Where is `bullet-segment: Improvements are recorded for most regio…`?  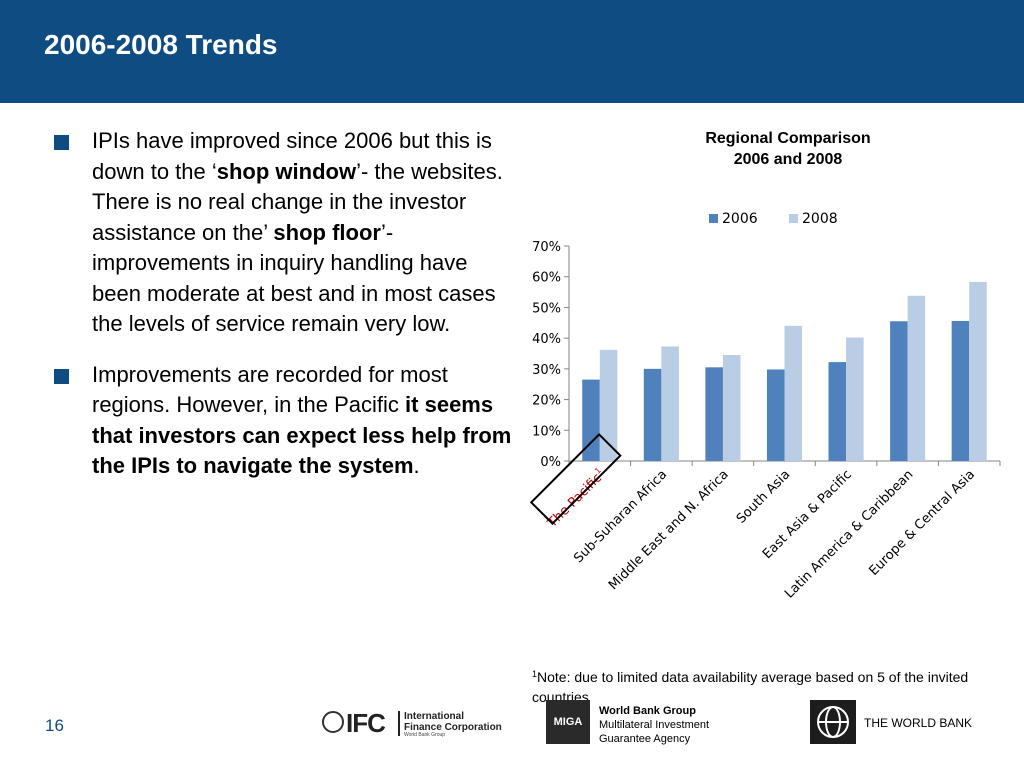
bullet-segment: Improvements are recorded for most regio… is located at coordinates (270, 389).